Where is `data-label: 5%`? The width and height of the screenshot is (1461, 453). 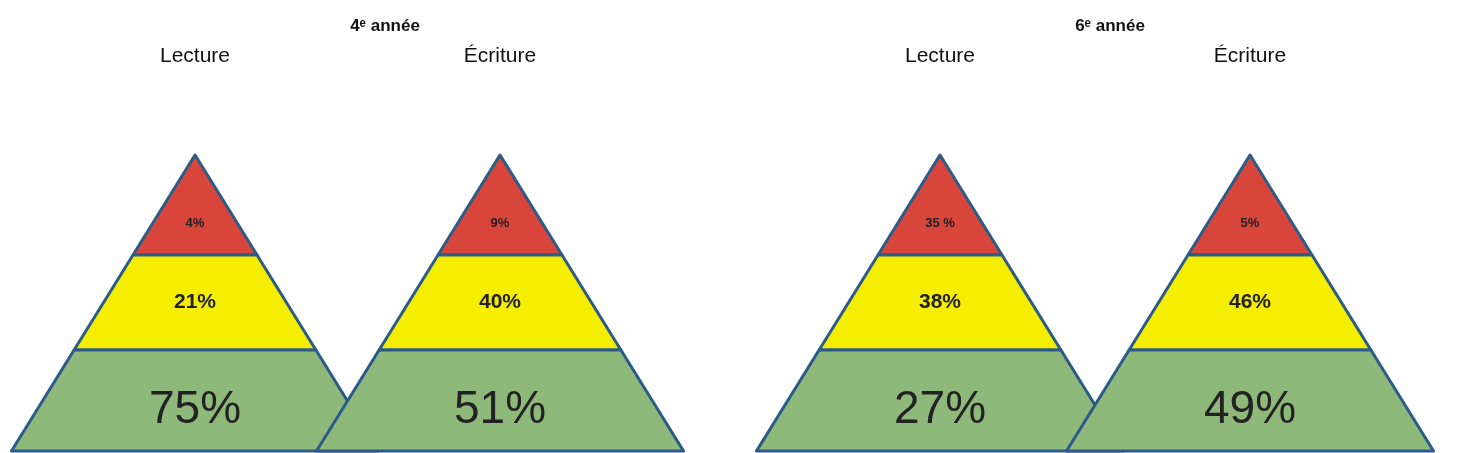 data-label: 5% is located at coordinates (1250, 222).